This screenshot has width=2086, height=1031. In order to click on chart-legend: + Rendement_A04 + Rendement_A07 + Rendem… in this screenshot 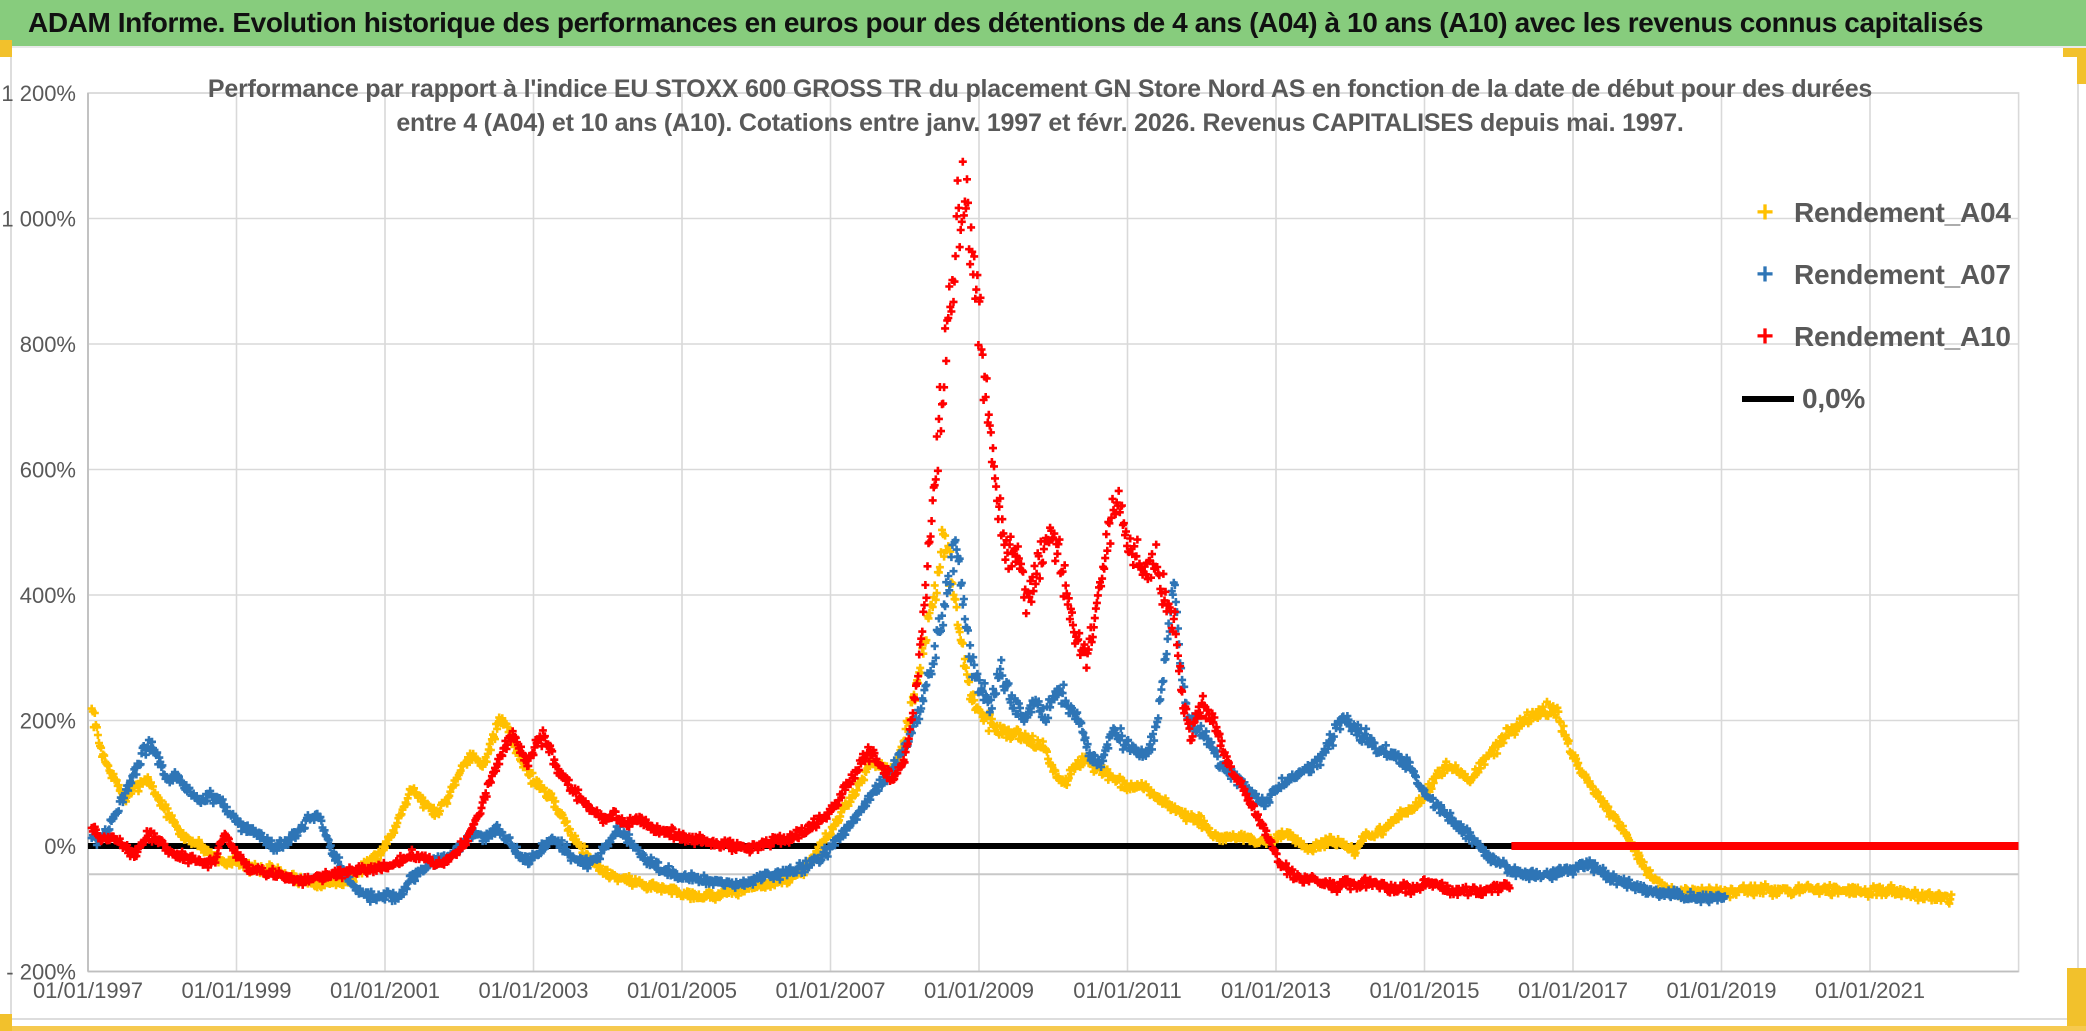, I will do `click(1892, 306)`.